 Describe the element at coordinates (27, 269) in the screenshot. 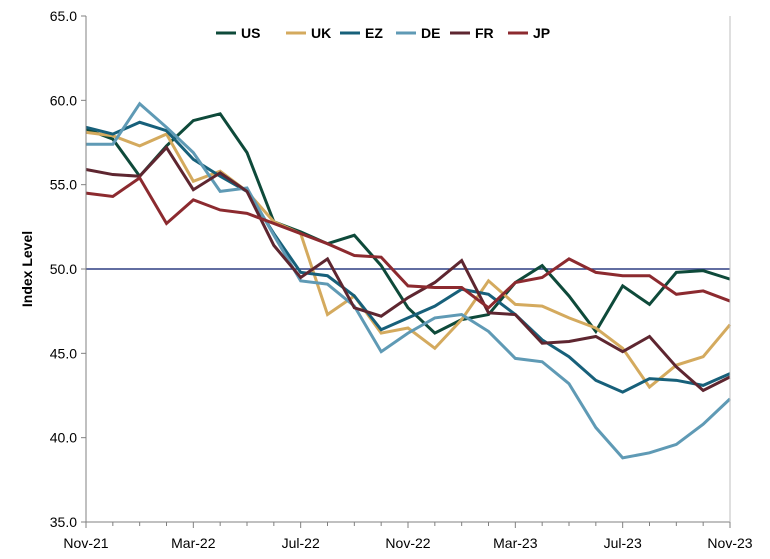

I see `y-axis-title: Index Level` at that location.